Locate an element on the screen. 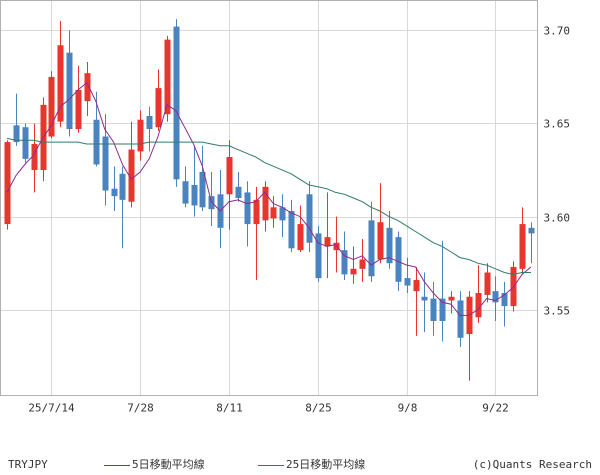 The height and width of the screenshot is (475, 600). legend-label-ma25: 25日移動平均線 is located at coordinates (326, 464).